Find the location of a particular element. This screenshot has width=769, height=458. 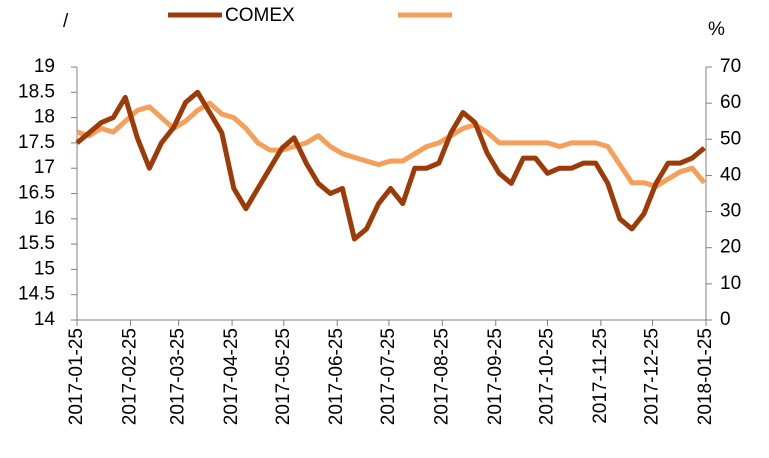

x-tick-label: 2017-08-25 is located at coordinates (441, 376).